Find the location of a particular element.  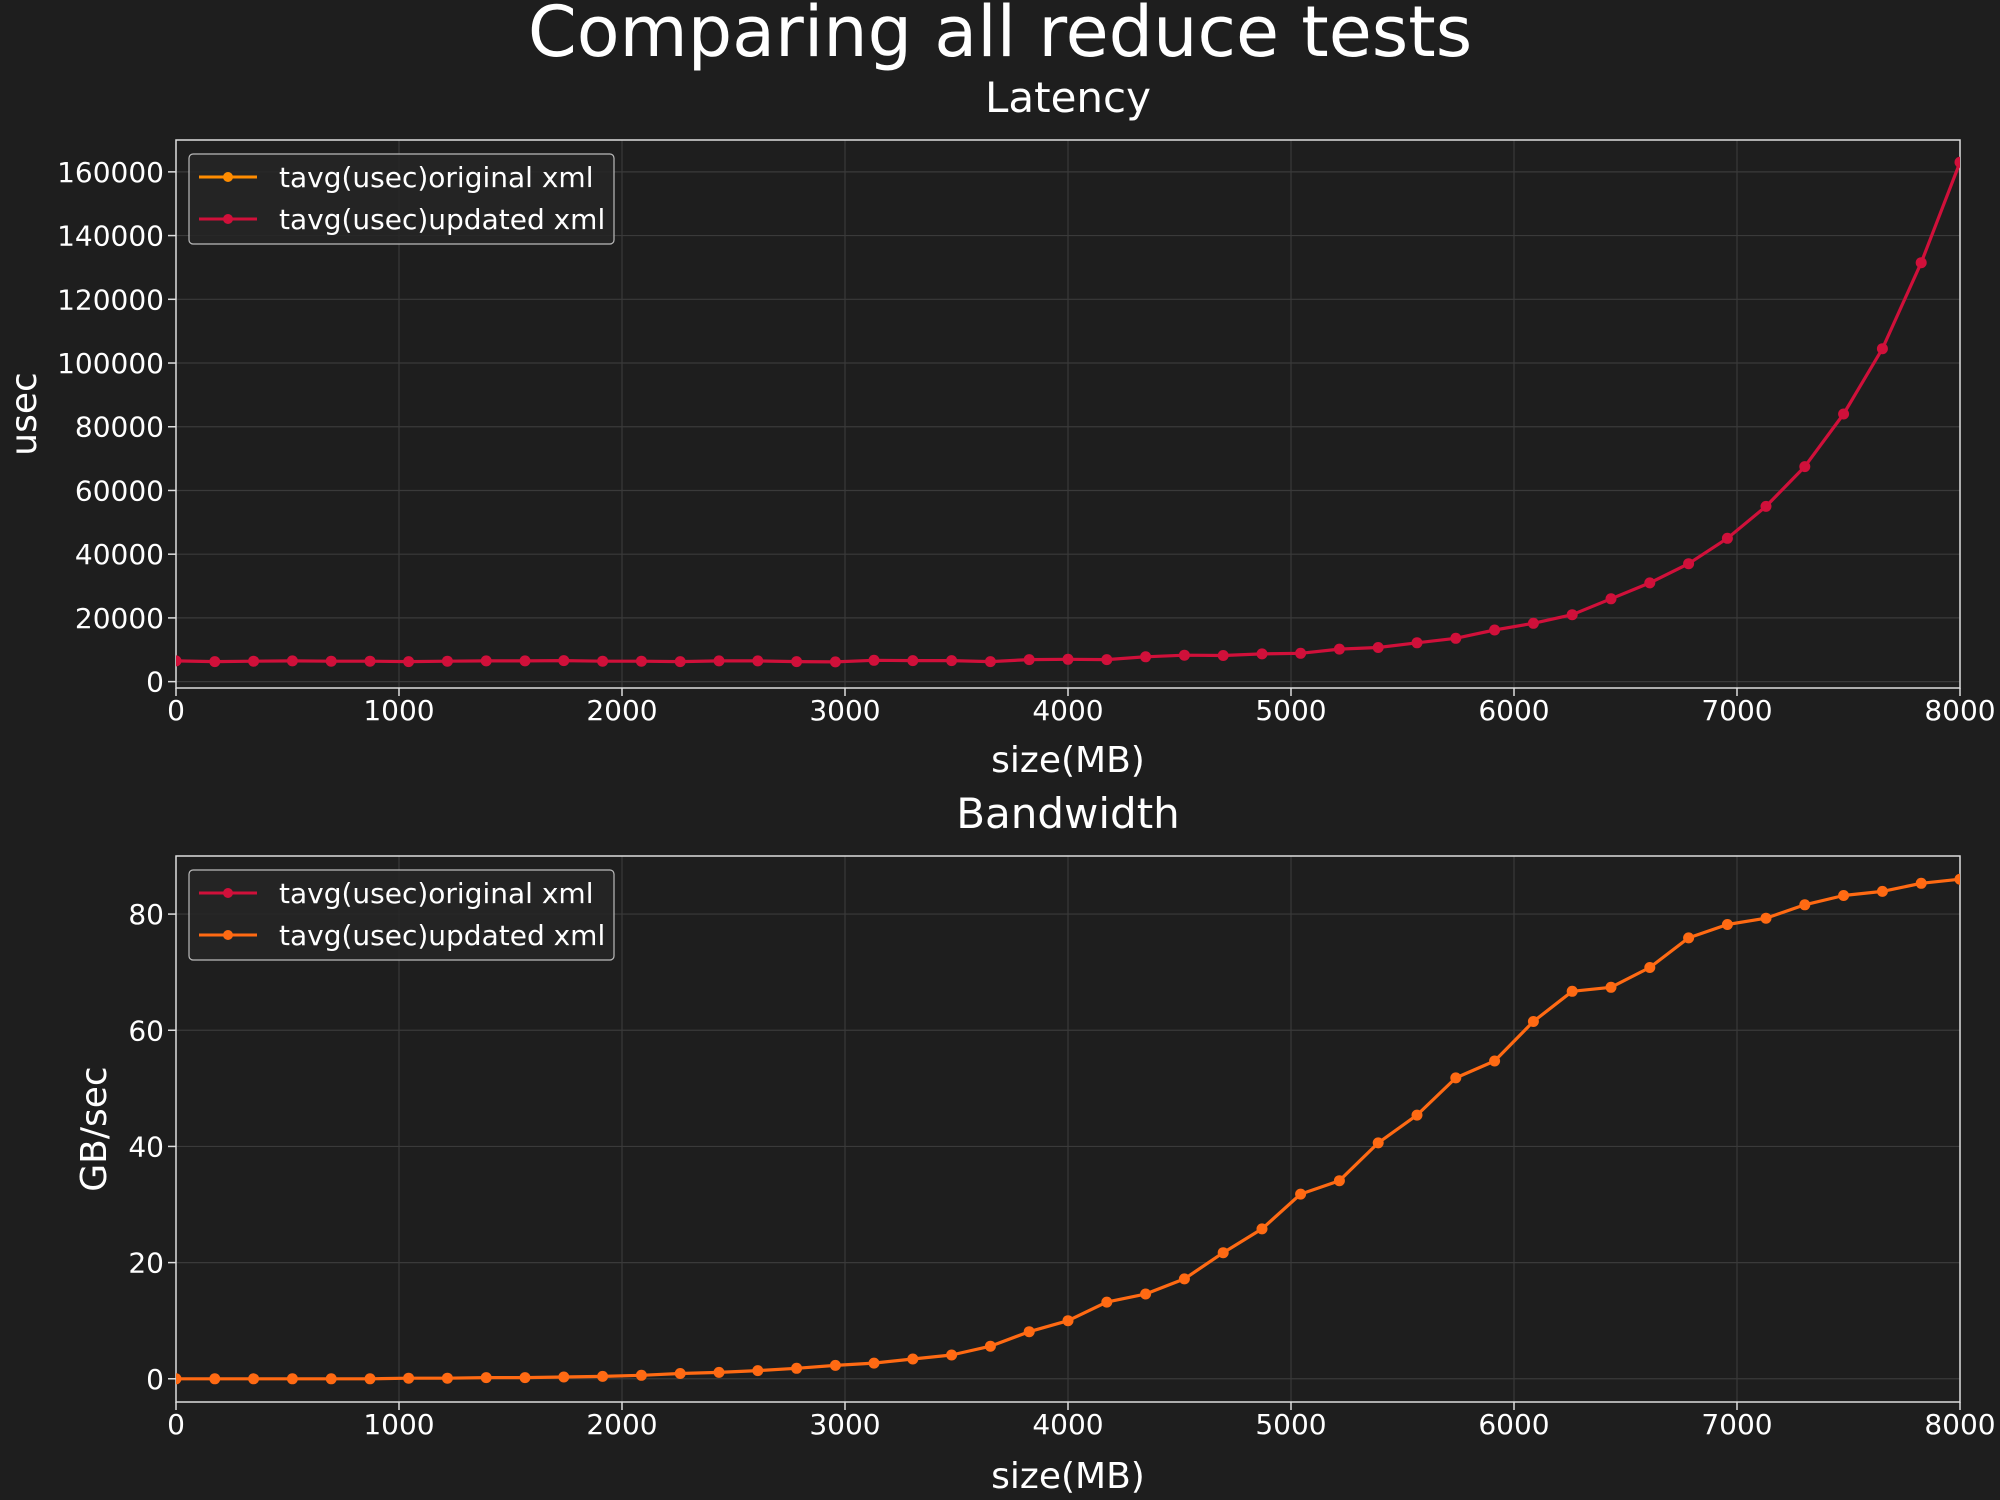

legend-label: tavg(usec)original xml is located at coordinates (436, 177).